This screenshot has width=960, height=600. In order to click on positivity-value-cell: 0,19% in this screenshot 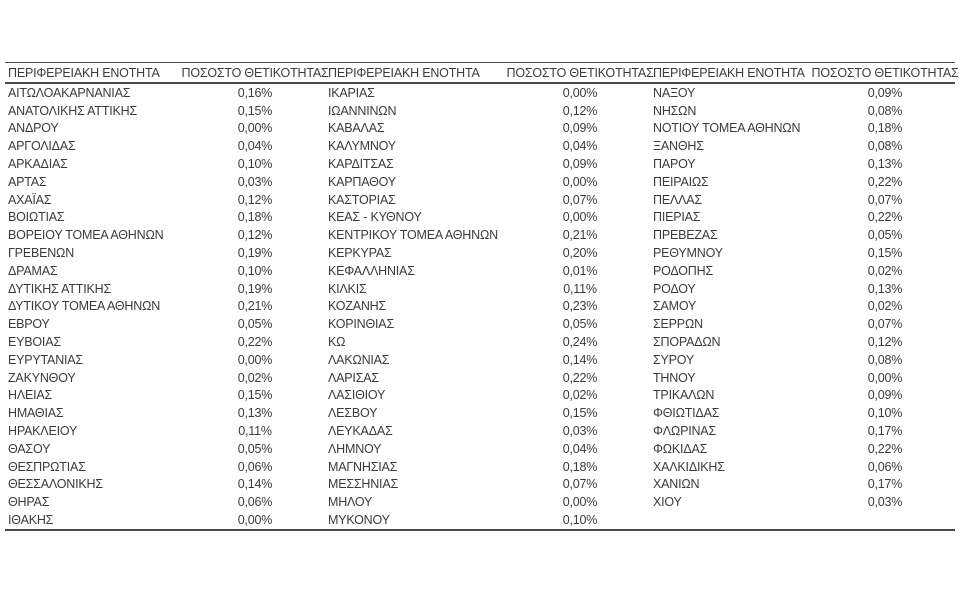, I will do `click(255, 253)`.